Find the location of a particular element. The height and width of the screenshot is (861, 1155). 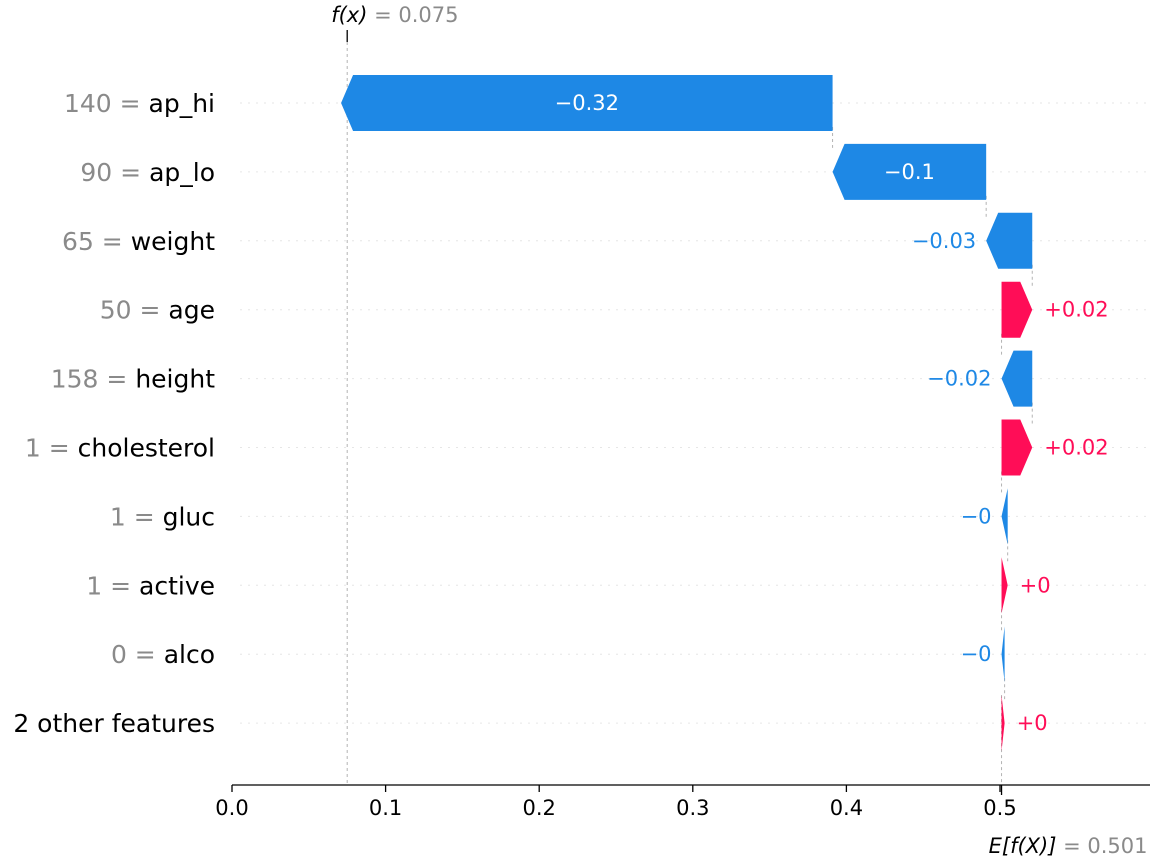

base-value-label: E[f(X)] = 0.501 is located at coordinates (1068, 846).